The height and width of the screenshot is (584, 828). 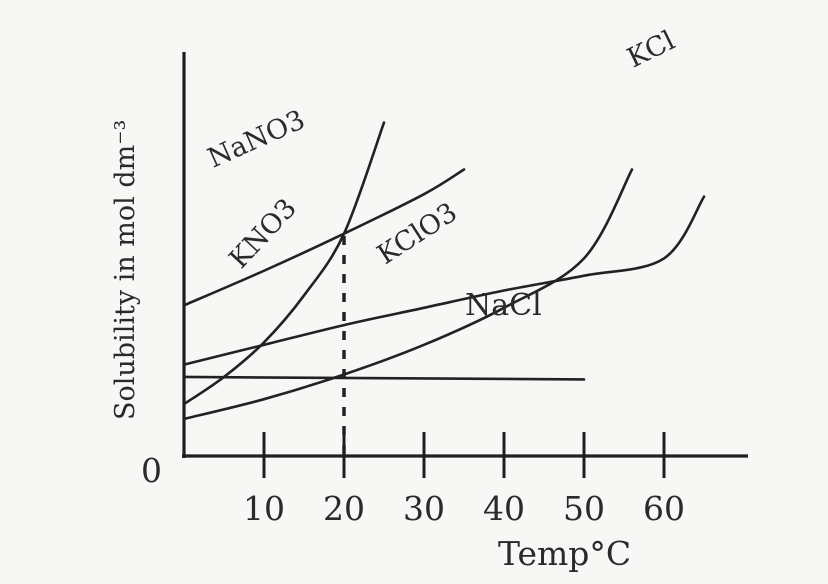 I want to click on curve-nacl, so click(x=384, y=378).